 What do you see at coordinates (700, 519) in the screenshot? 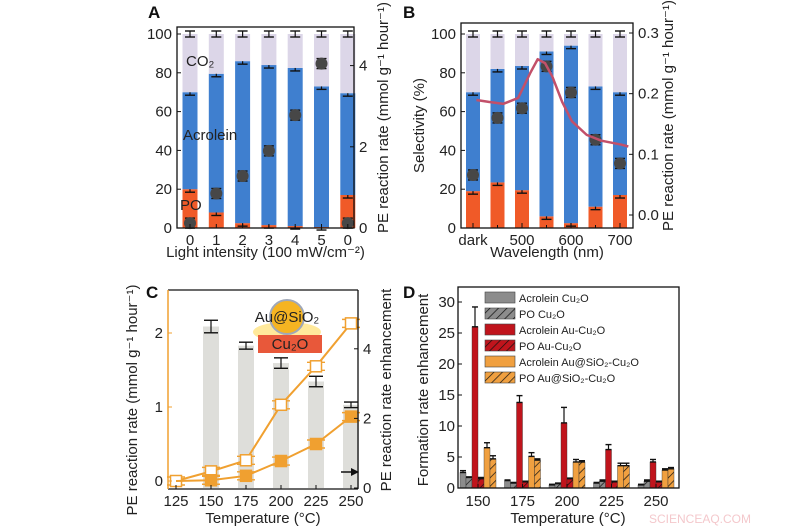
I see `watermark: SCIENCEAQ.COM` at bounding box center [700, 519].